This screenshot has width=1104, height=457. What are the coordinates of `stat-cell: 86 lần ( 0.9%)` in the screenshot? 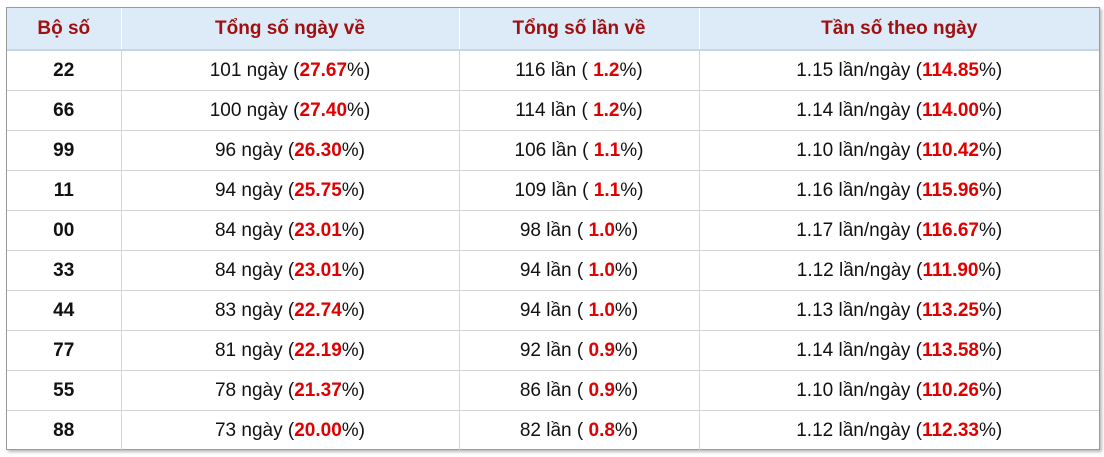 It's located at (579, 390).